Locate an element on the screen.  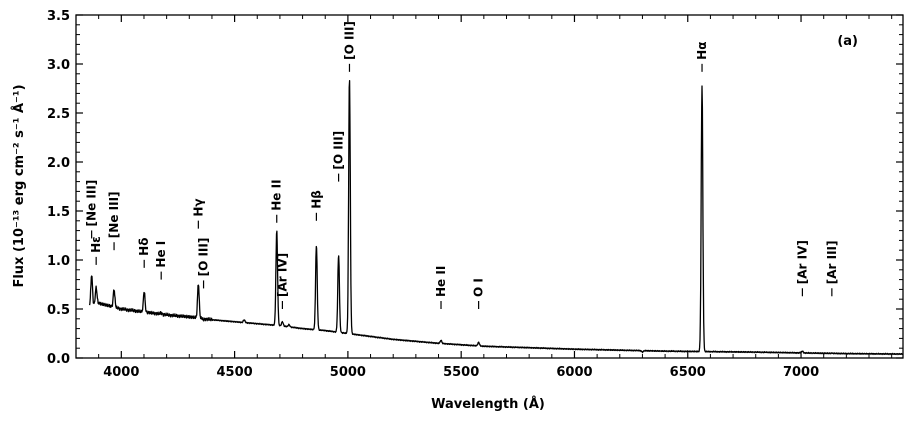
y-tick-label: 1.5 is located at coordinates (58, 212).